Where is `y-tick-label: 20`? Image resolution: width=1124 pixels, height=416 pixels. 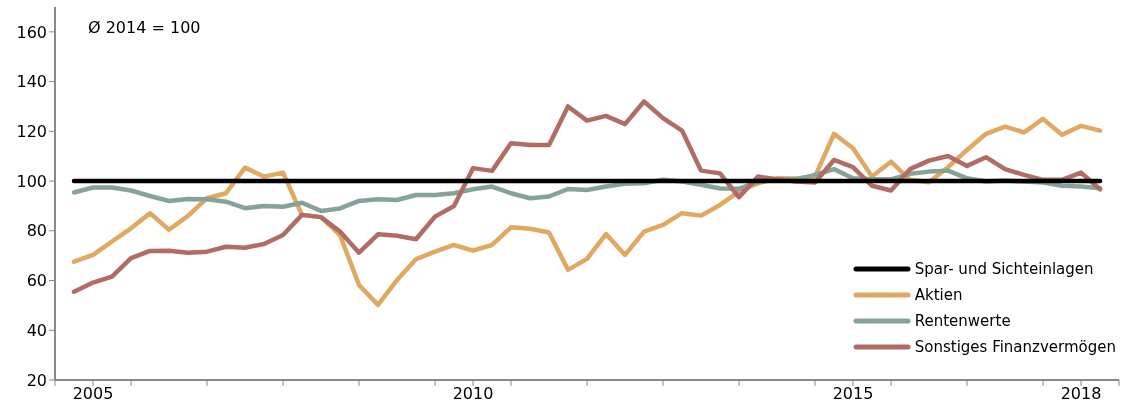 y-tick-label: 20 is located at coordinates (36, 380).